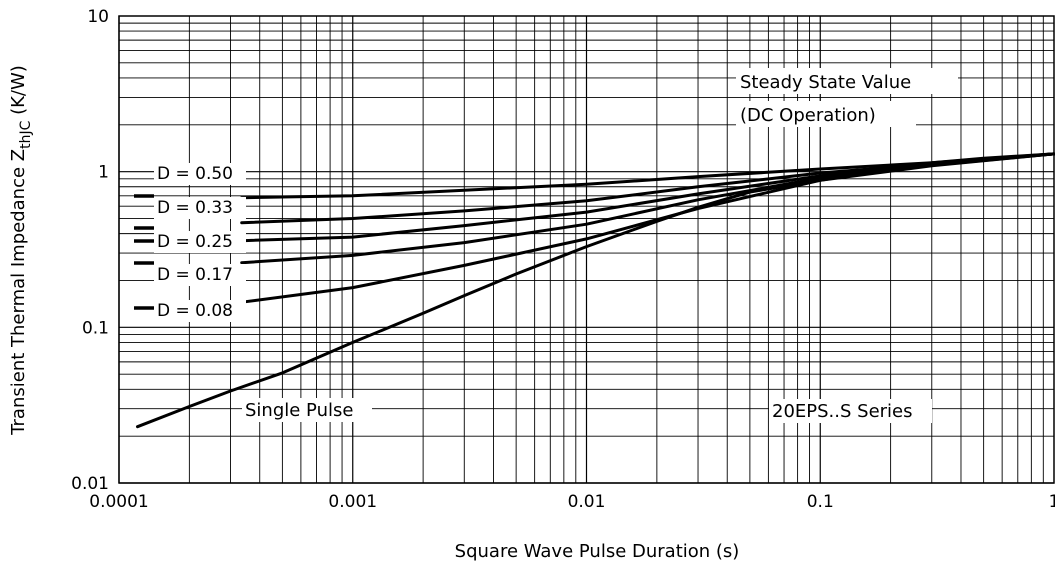  What do you see at coordinates (299, 410) in the screenshot?
I see `single-pulse-label: Single Pulse` at bounding box center [299, 410].